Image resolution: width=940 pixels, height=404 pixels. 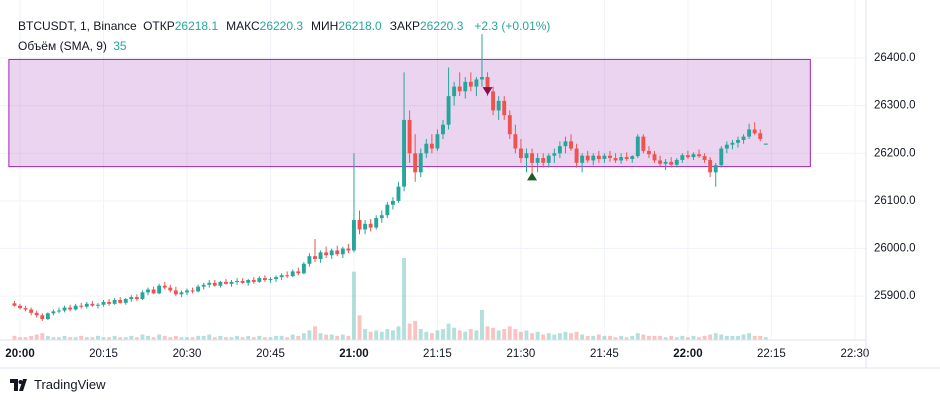 I want to click on y-tick-label: 26200.0, so click(x=895, y=153).